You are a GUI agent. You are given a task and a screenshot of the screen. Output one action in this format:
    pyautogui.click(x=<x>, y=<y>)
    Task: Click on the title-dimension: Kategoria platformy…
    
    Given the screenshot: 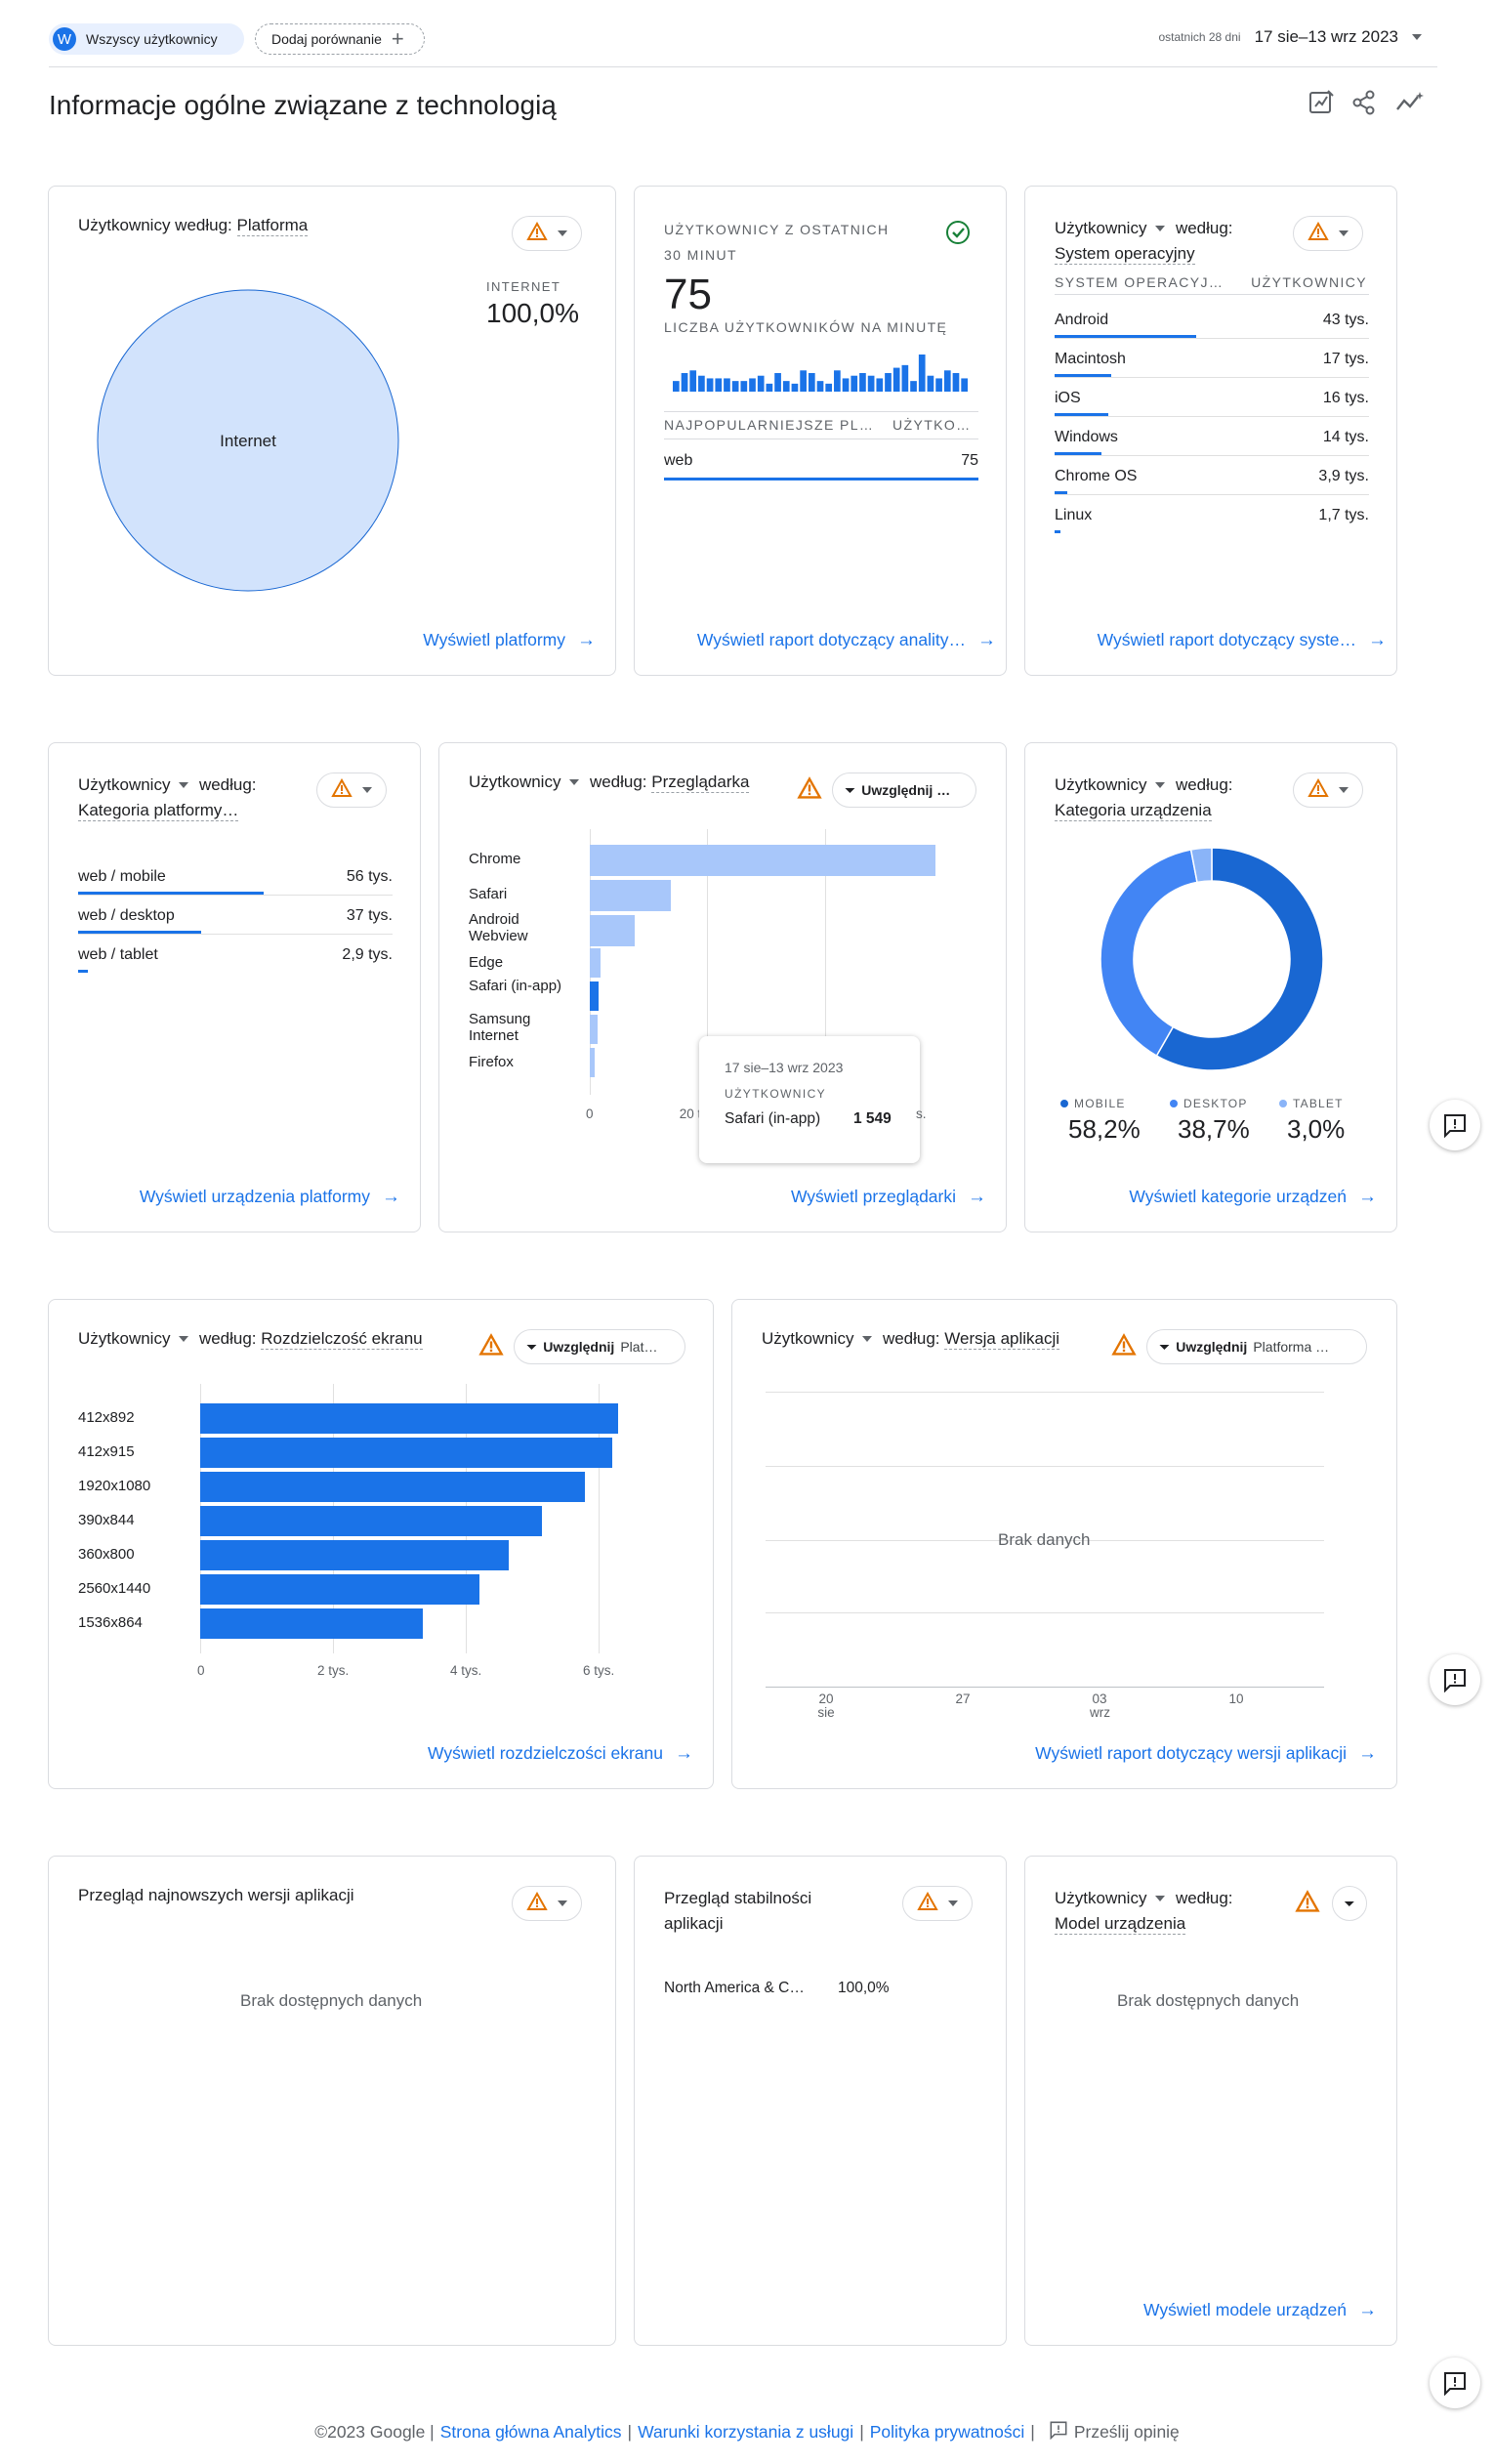 What is the action you would take?
    pyautogui.click(x=158, y=811)
    